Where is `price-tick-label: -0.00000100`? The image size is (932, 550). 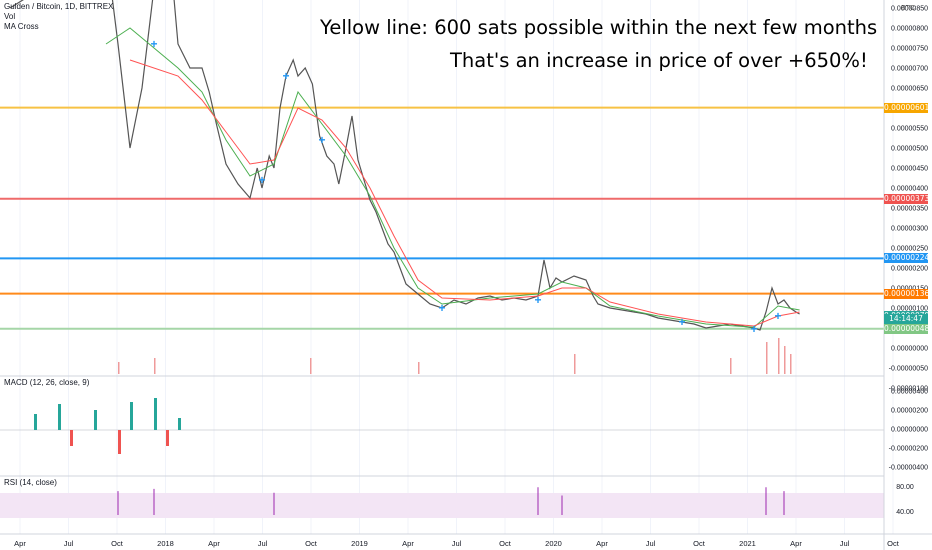
price-tick-label: -0.00000100 is located at coordinates (908, 389).